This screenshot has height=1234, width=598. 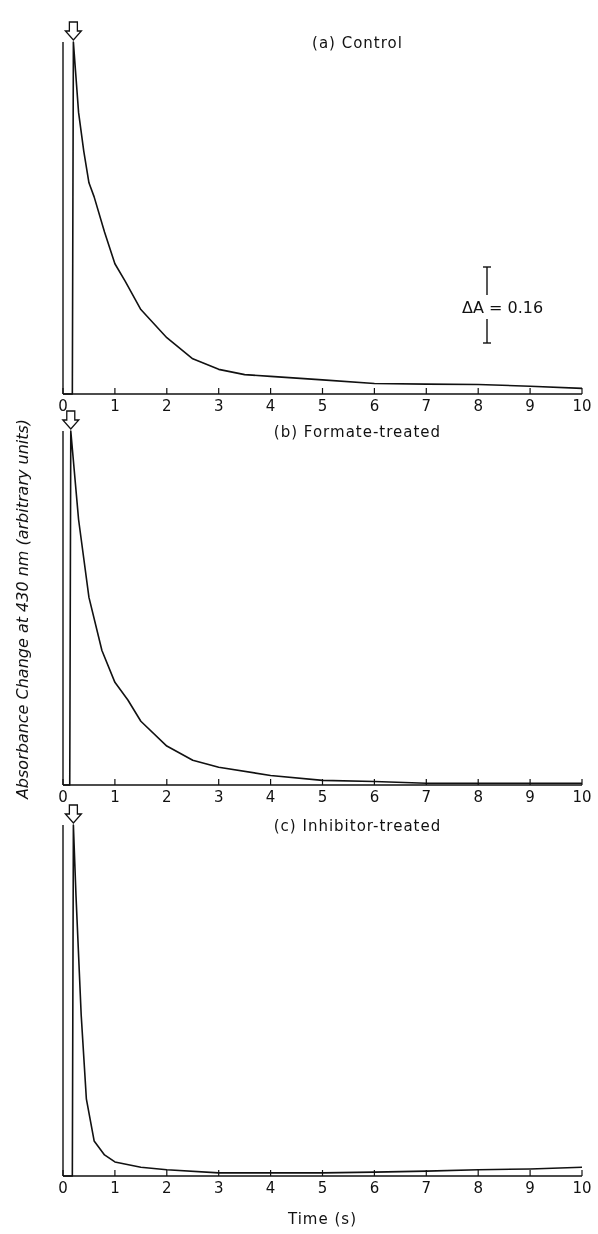 What do you see at coordinates (503, 307) in the screenshot?
I see `annotation: ΔA = 0.16` at bounding box center [503, 307].